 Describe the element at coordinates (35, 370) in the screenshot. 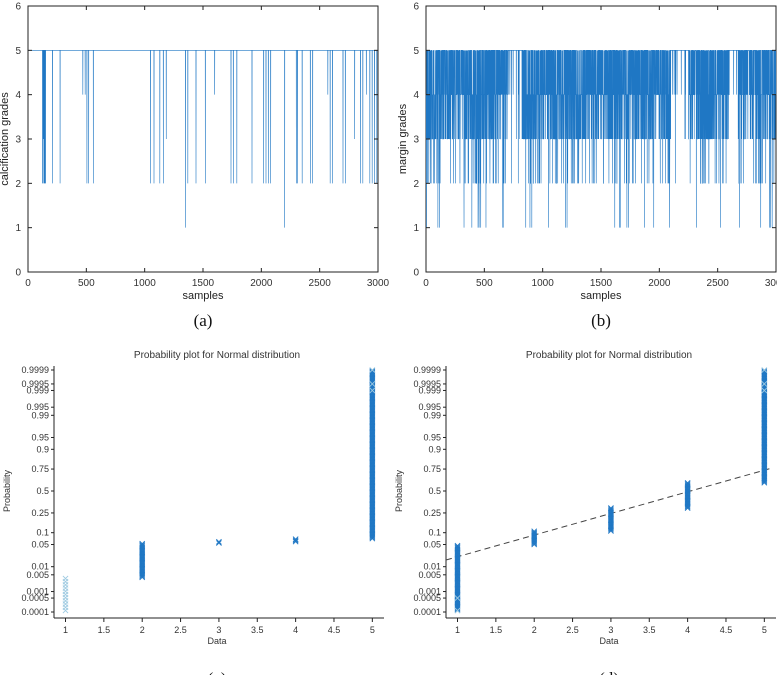

I see `y-tick-label: 0.9999` at that location.